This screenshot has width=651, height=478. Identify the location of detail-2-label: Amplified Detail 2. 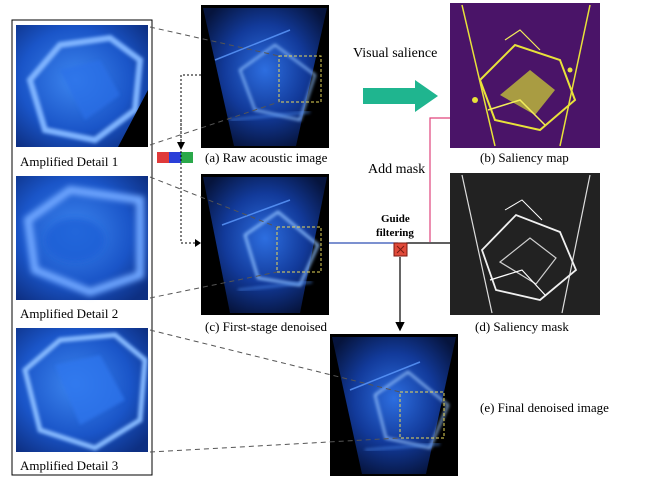
(69, 313).